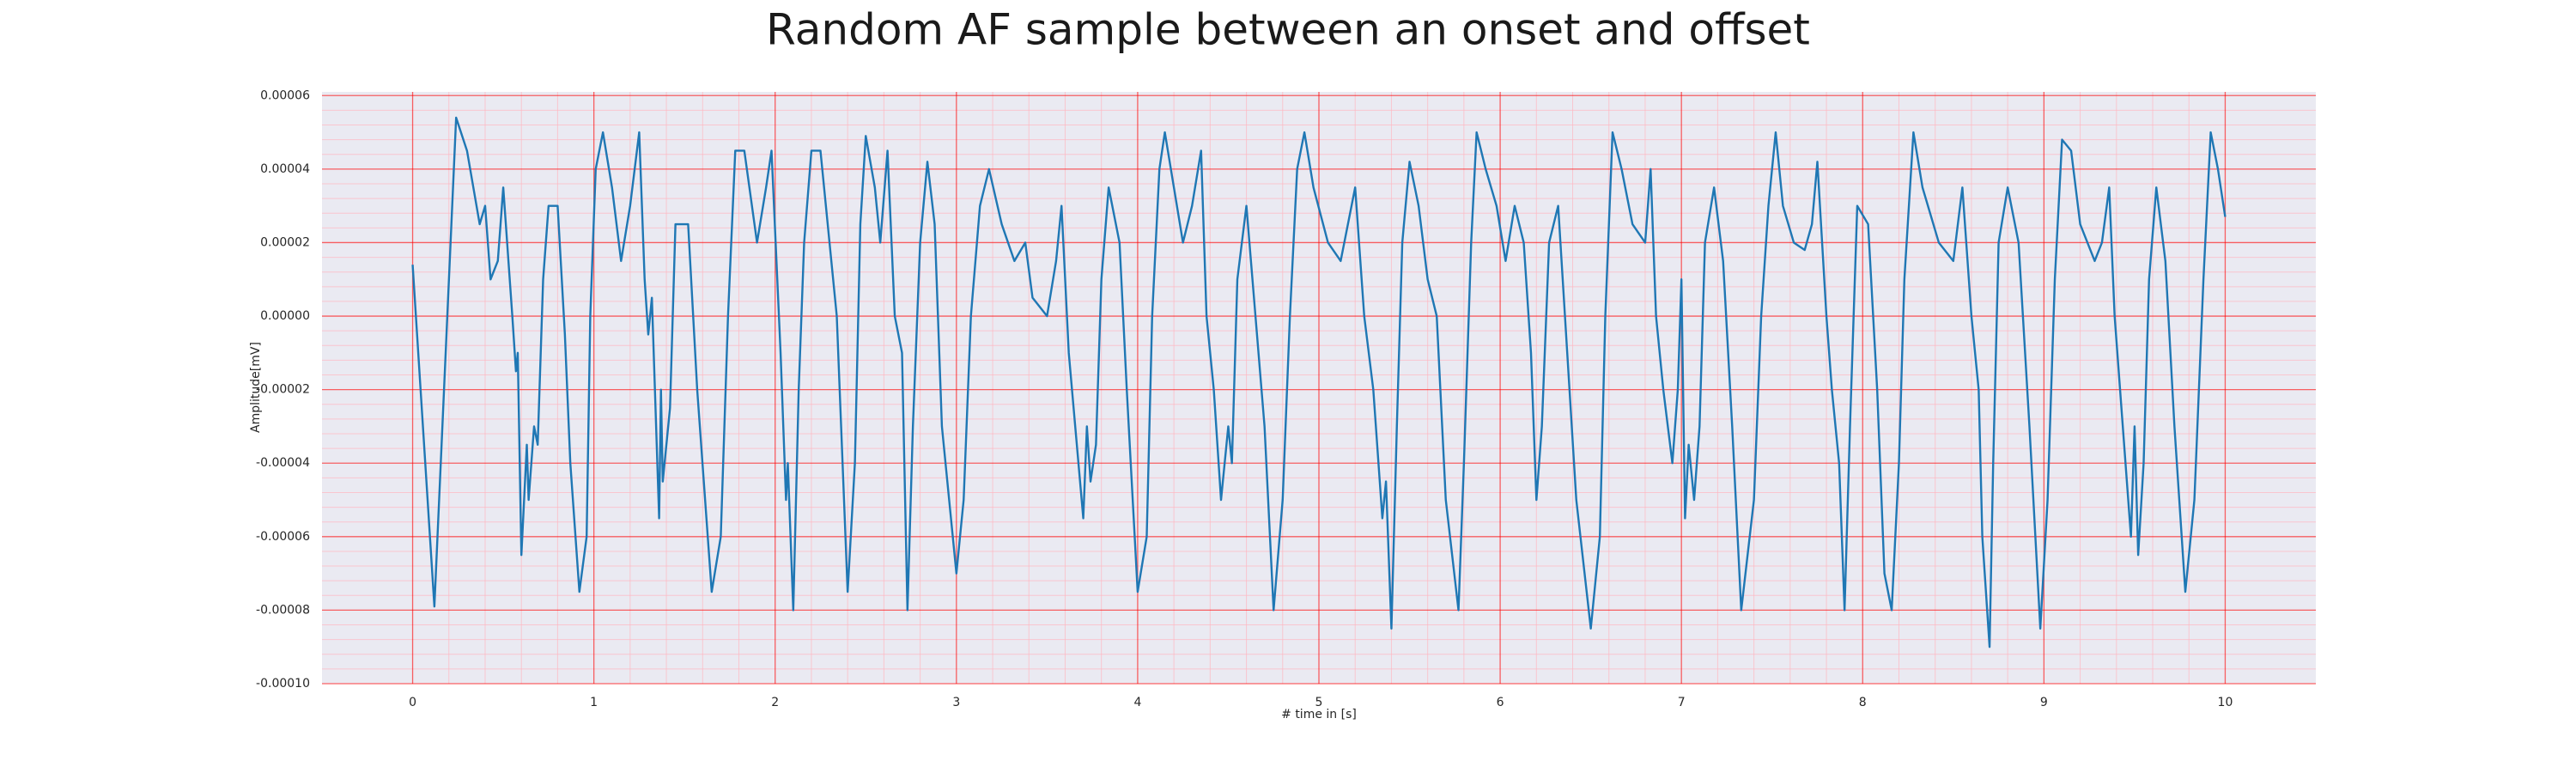 This screenshot has height=773, width=2576. What do you see at coordinates (285, 95) in the screenshot?
I see `y-tick-label: 0.00006` at bounding box center [285, 95].